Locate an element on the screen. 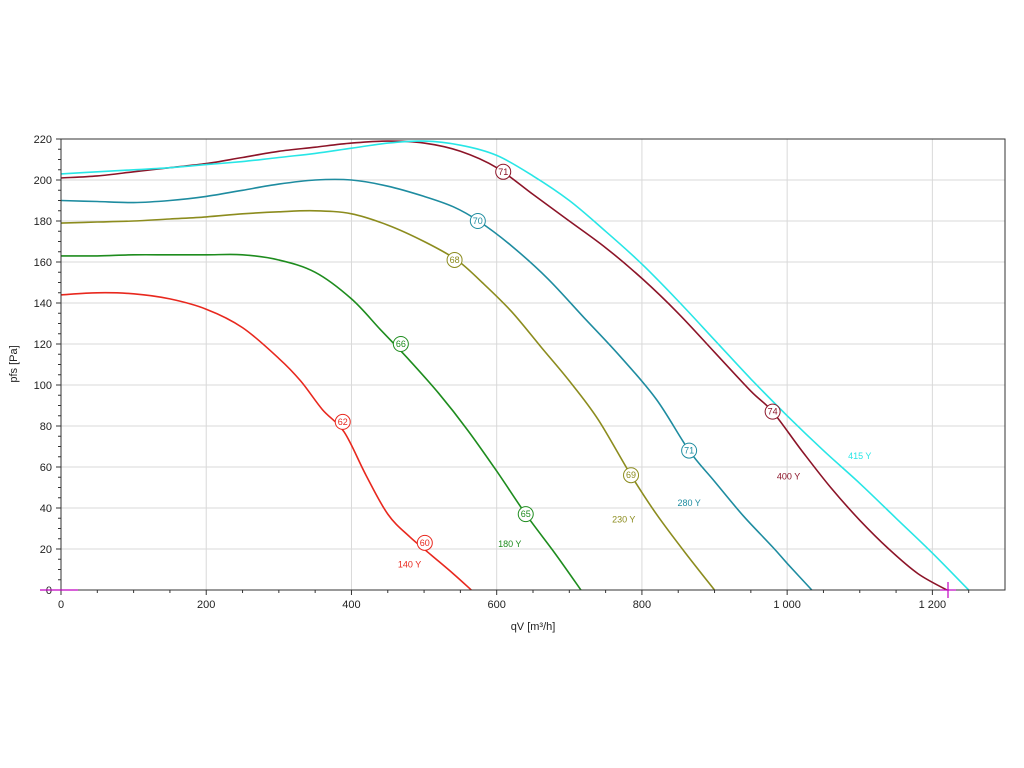 The width and height of the screenshot is (1024, 768). efficiency-marker-label: 68 is located at coordinates (455, 260).